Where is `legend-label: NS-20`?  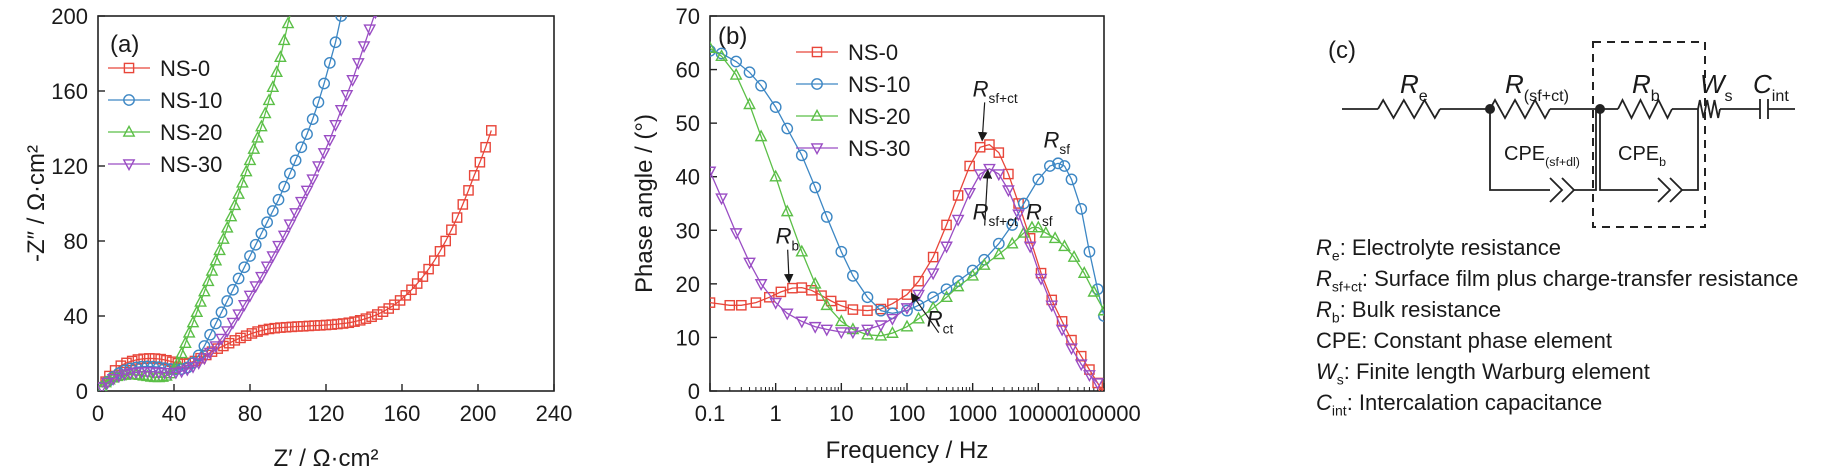
legend-label: NS-20 is located at coordinates (191, 132).